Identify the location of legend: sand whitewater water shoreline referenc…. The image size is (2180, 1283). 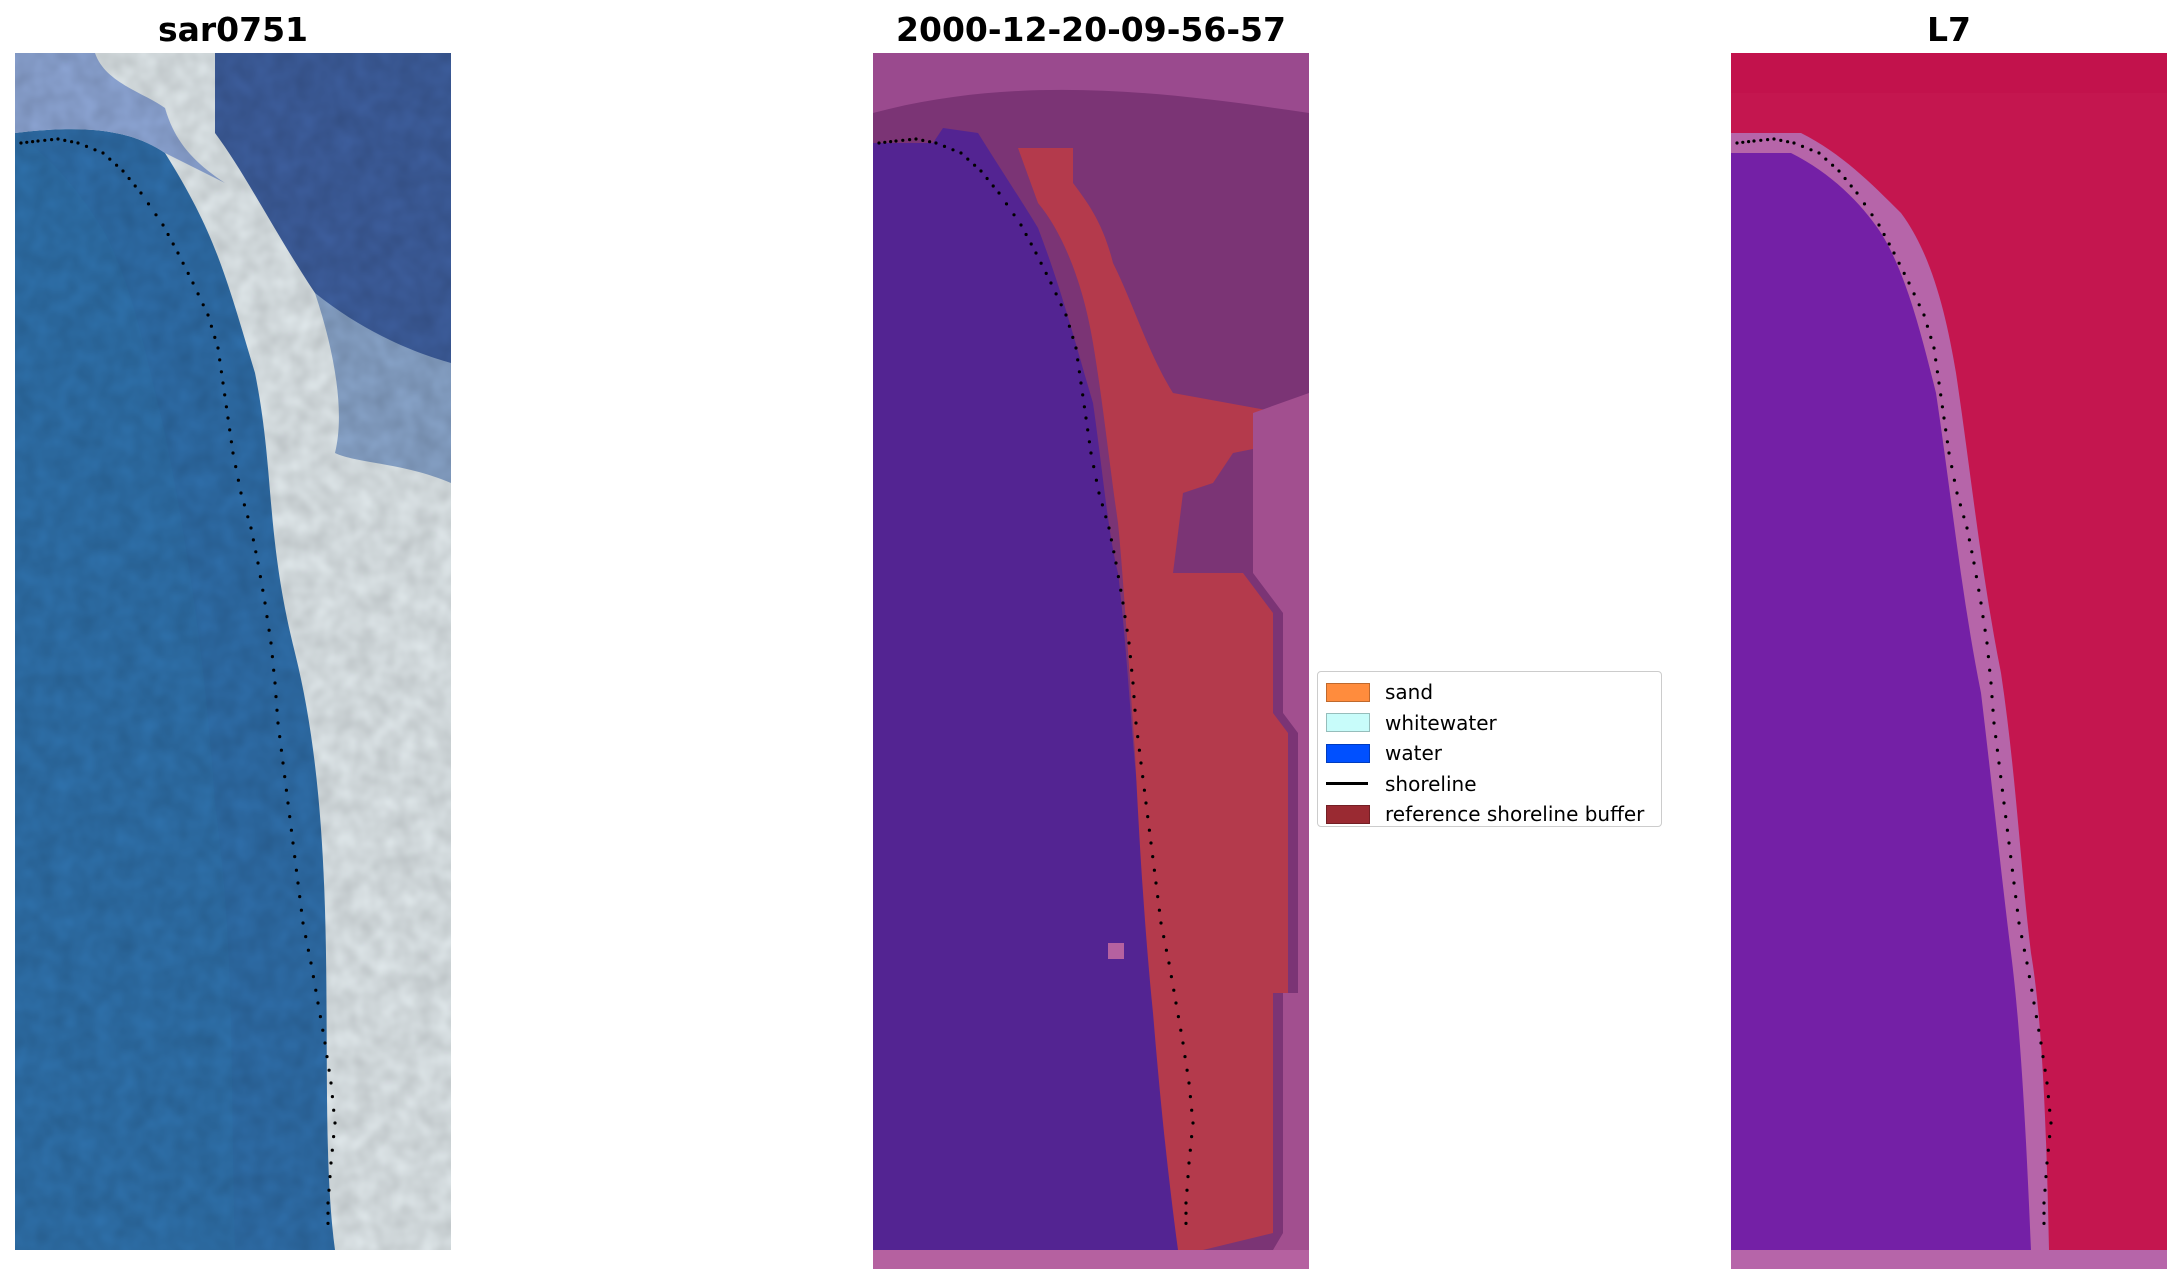
(1489, 749).